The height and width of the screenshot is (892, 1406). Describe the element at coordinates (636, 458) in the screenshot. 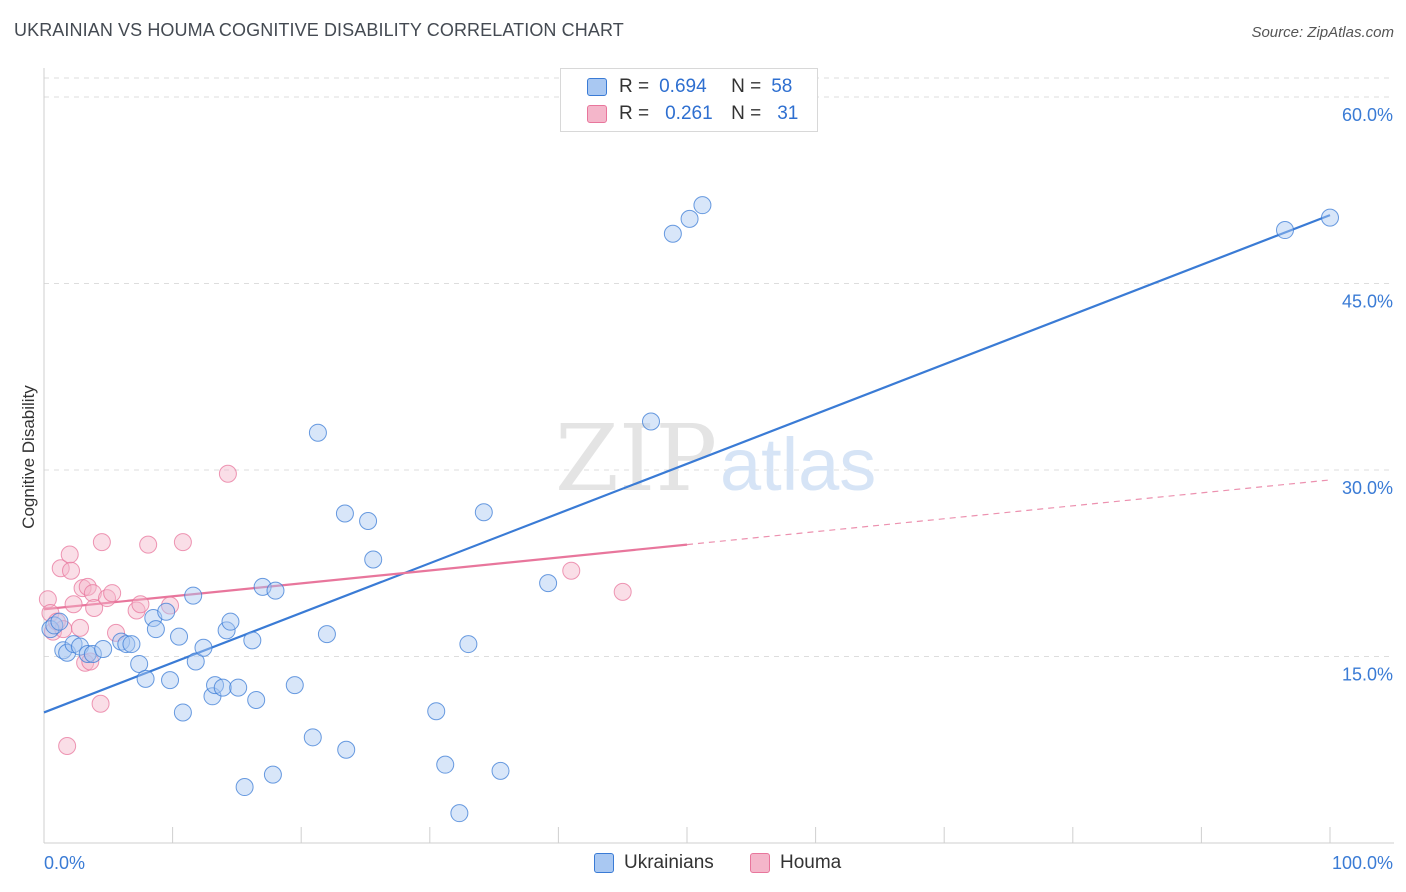

I see `watermark-zip: ZIP` at that location.